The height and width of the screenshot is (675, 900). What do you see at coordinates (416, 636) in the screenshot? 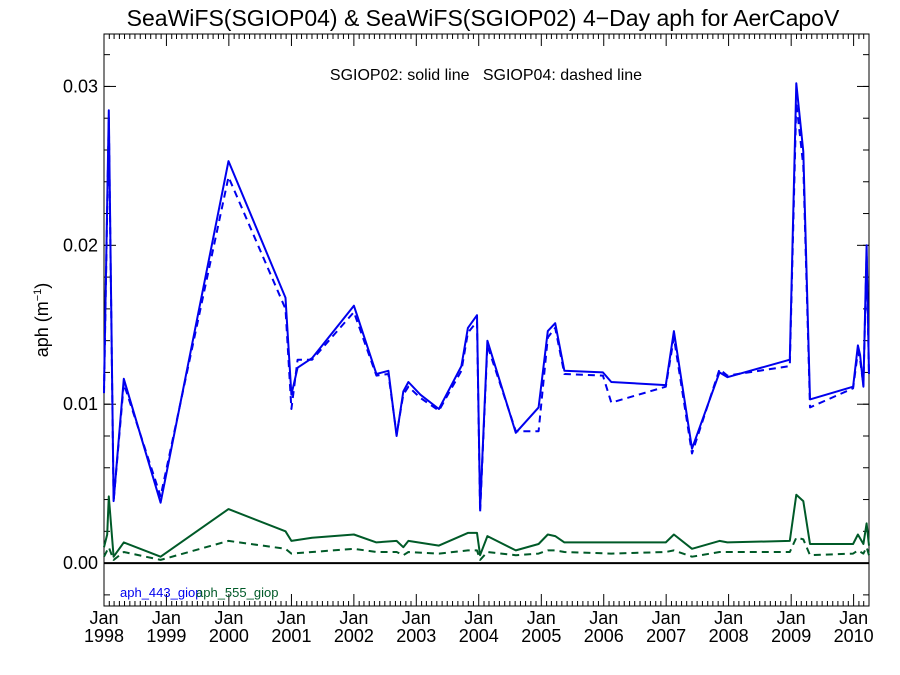
I see `x-tick-label-year: 2003` at bounding box center [416, 636].